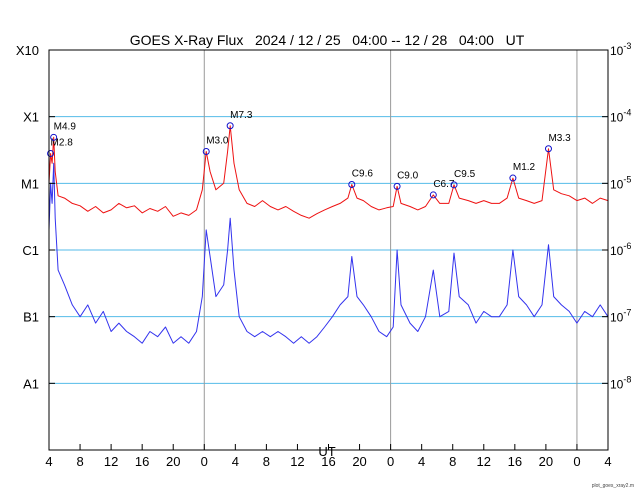 This screenshot has width=640, height=500. What do you see at coordinates (31, 383) in the screenshot?
I see `y-class-tick-label: A1` at bounding box center [31, 383].